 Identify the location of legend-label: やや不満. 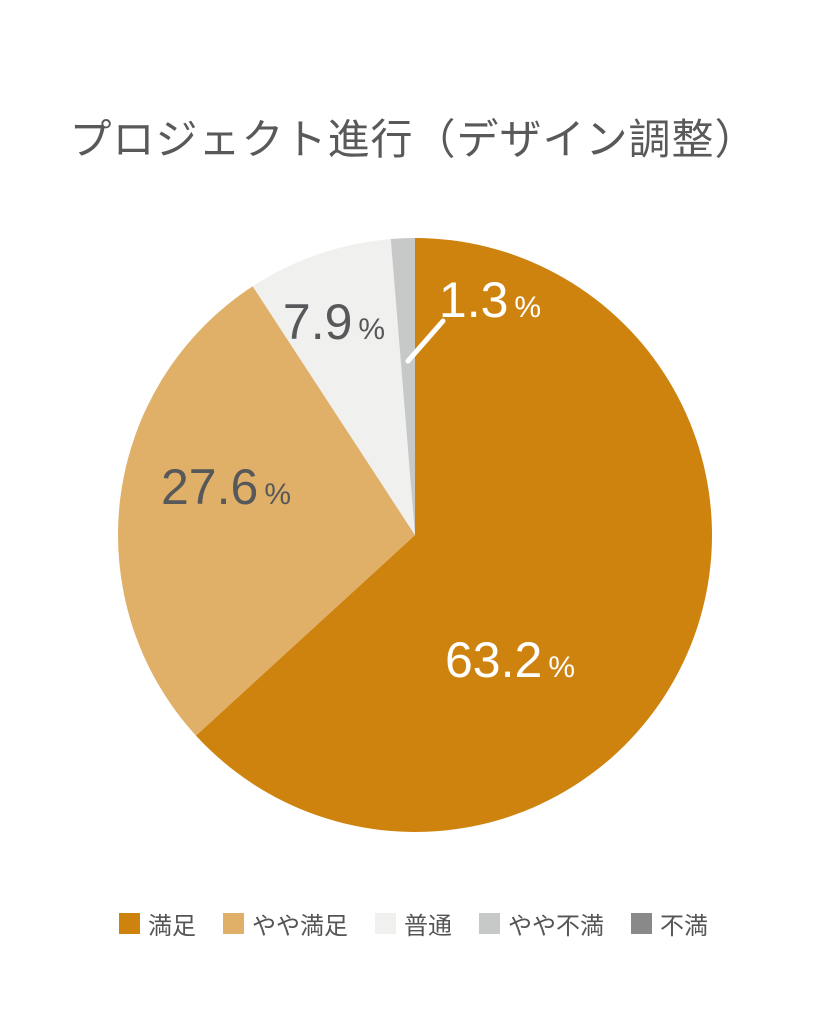
(556, 926).